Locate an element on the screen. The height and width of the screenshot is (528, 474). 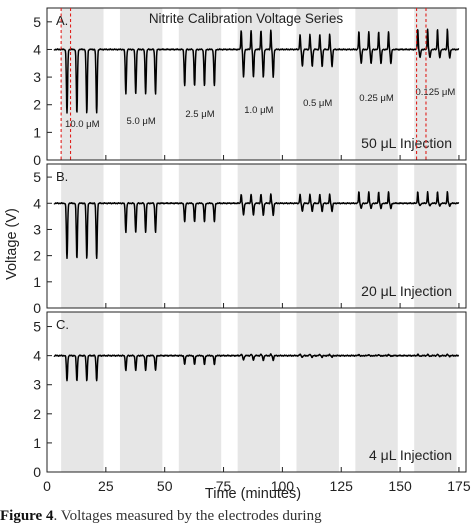
chart-title: Nitrite Calibration Voltage Series is located at coordinates (246, 18).